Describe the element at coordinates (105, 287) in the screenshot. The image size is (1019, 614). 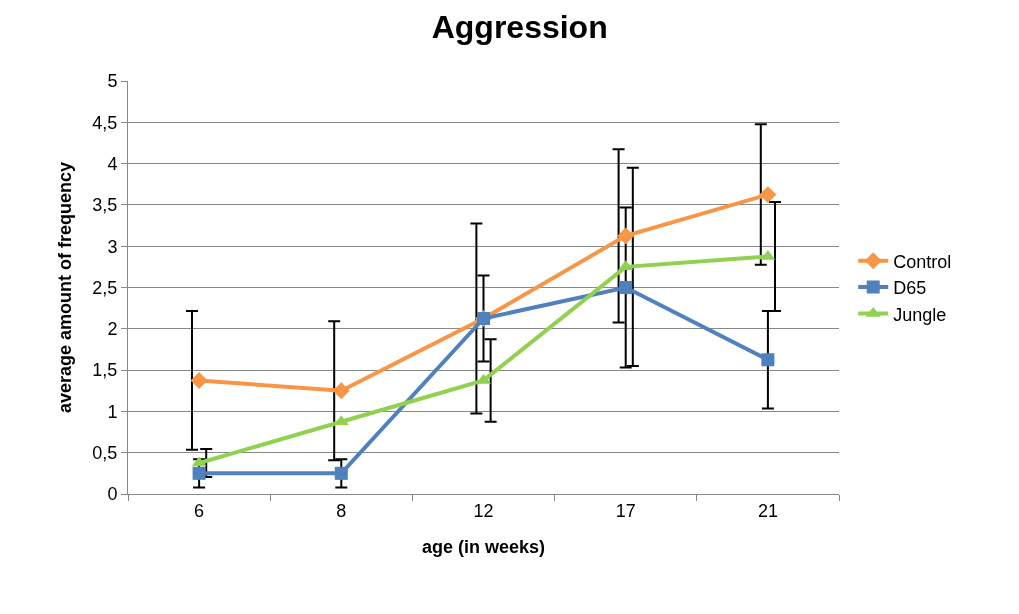
I see `y-tick-label: 2,5` at that location.